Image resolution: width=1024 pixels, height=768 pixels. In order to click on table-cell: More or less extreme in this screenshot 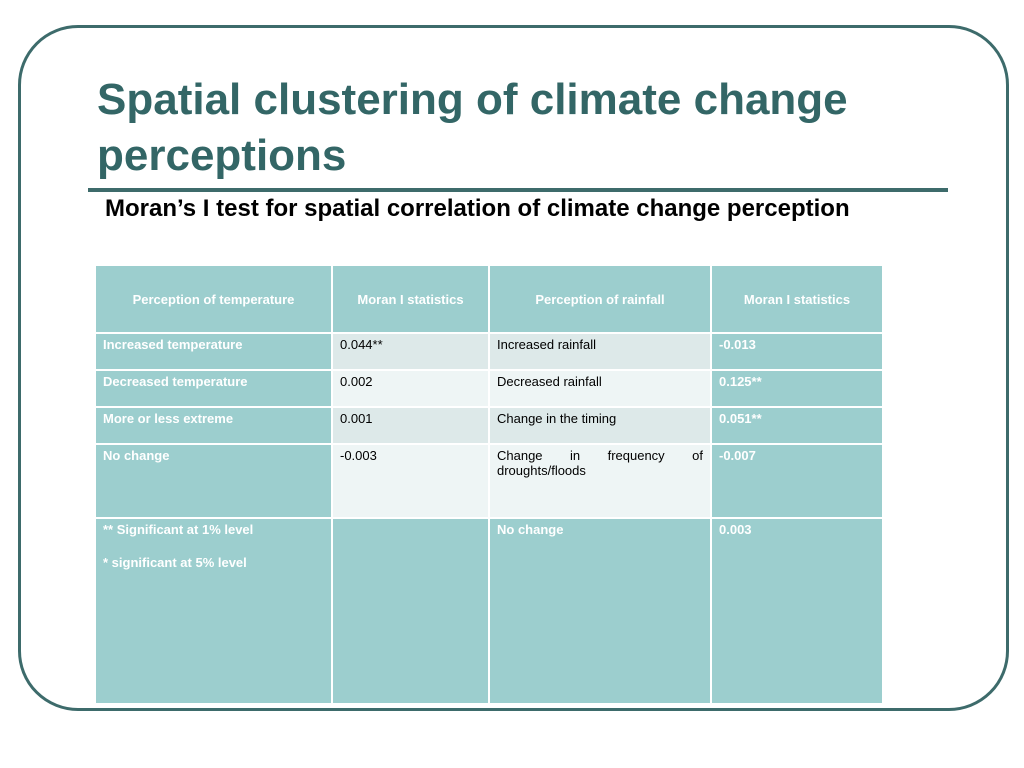, I will do `click(213, 425)`.